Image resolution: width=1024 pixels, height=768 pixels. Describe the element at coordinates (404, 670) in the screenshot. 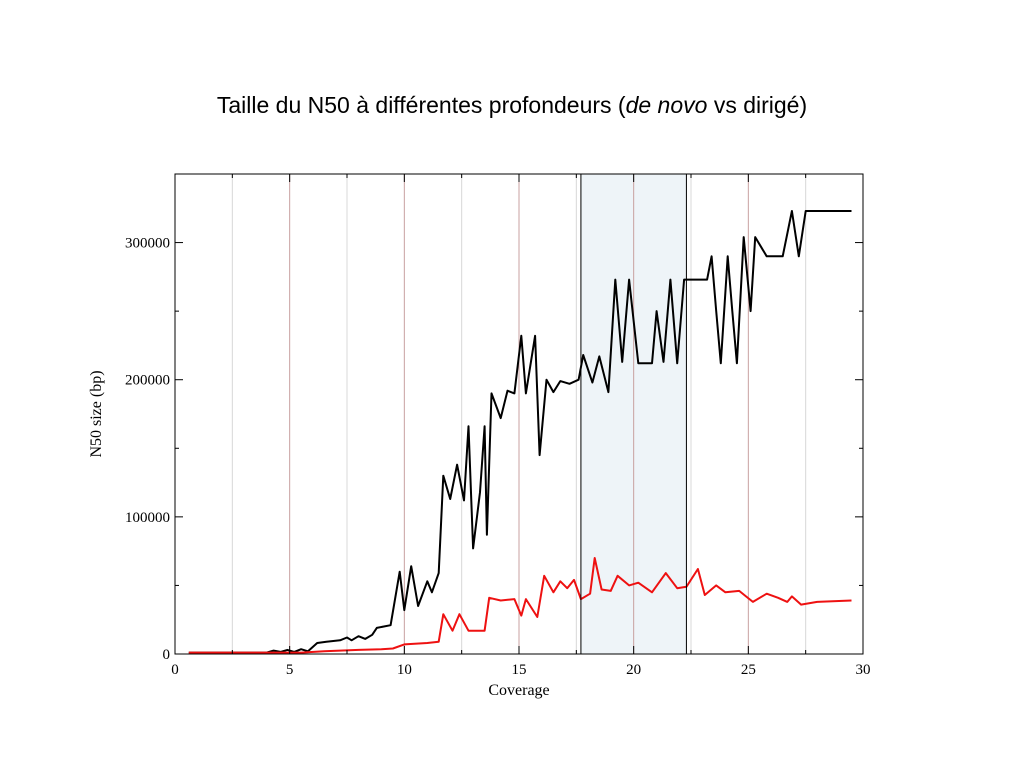

I see `x-tick-label: 10` at that location.